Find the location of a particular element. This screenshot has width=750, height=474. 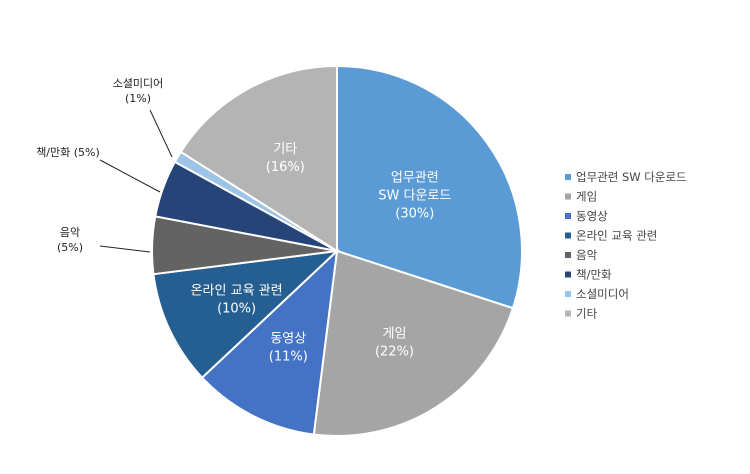

legend-label-1: 게임 is located at coordinates (586, 197).